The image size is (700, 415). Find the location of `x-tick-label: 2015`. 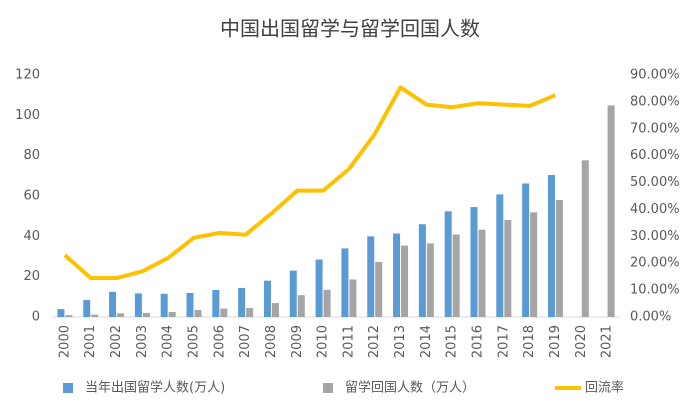

x-tick-label: 2015 is located at coordinates (452, 341).